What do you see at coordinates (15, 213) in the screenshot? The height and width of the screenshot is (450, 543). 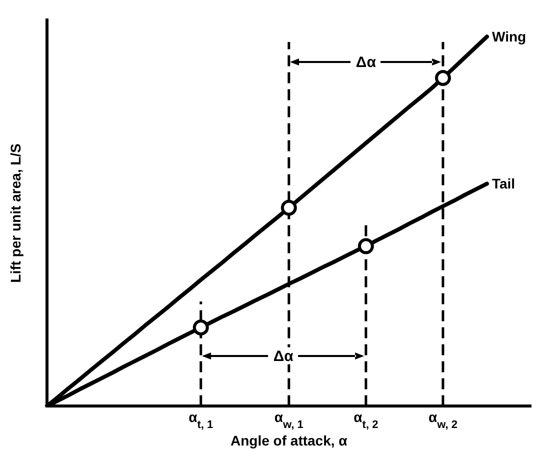 I see `y-axis-title: Lift per unit area, L/S` at bounding box center [15, 213].